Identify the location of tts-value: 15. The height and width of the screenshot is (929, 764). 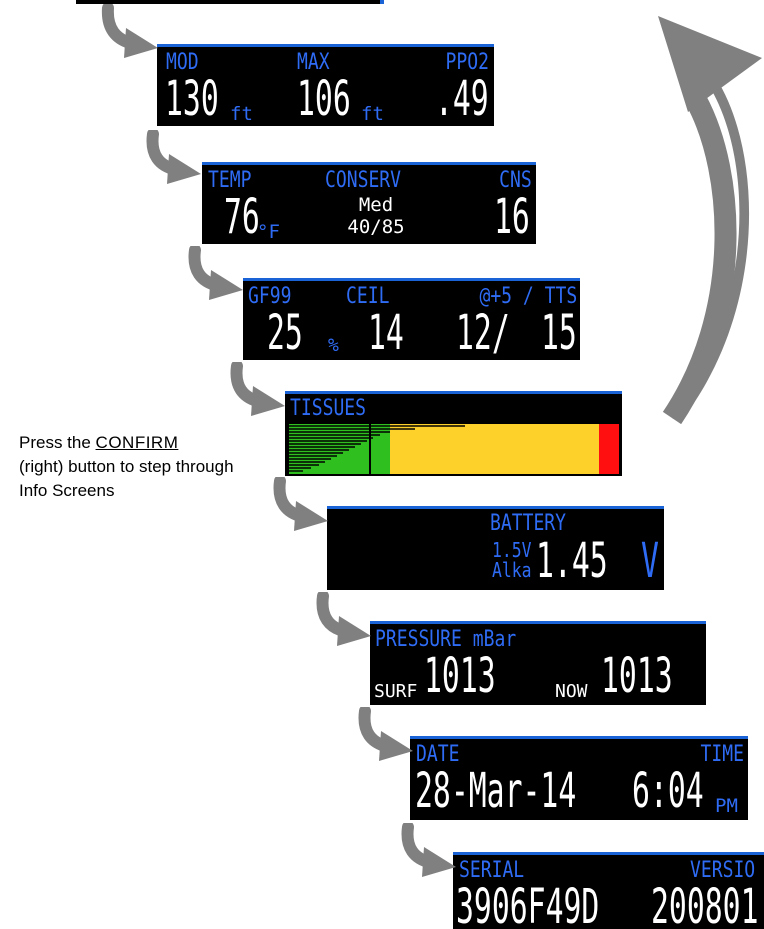
(559, 332).